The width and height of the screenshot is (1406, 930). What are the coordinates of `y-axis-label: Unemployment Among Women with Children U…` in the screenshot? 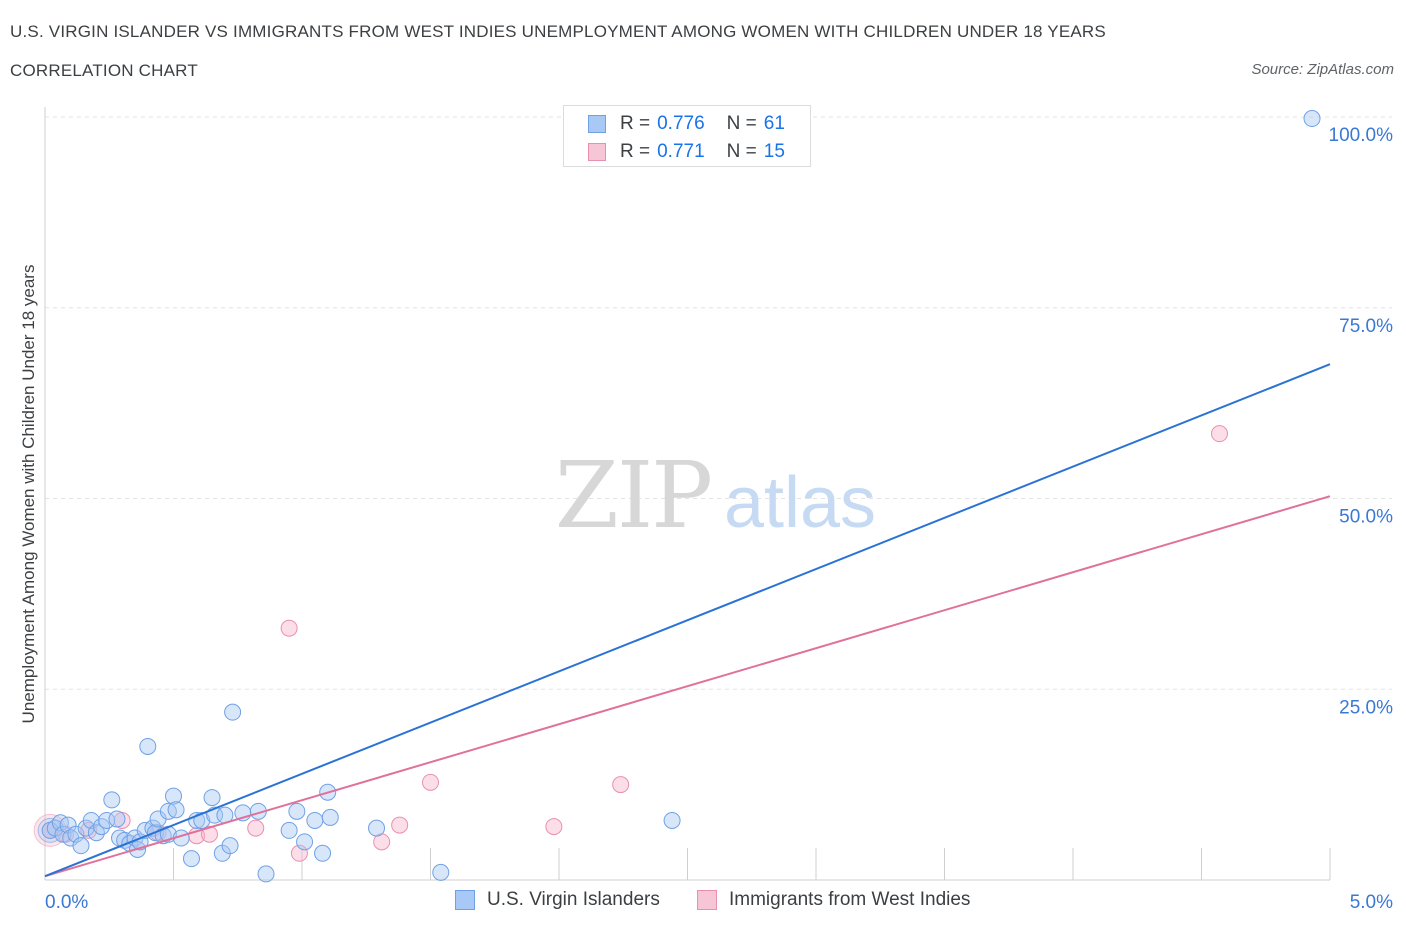 It's located at (28, 494).